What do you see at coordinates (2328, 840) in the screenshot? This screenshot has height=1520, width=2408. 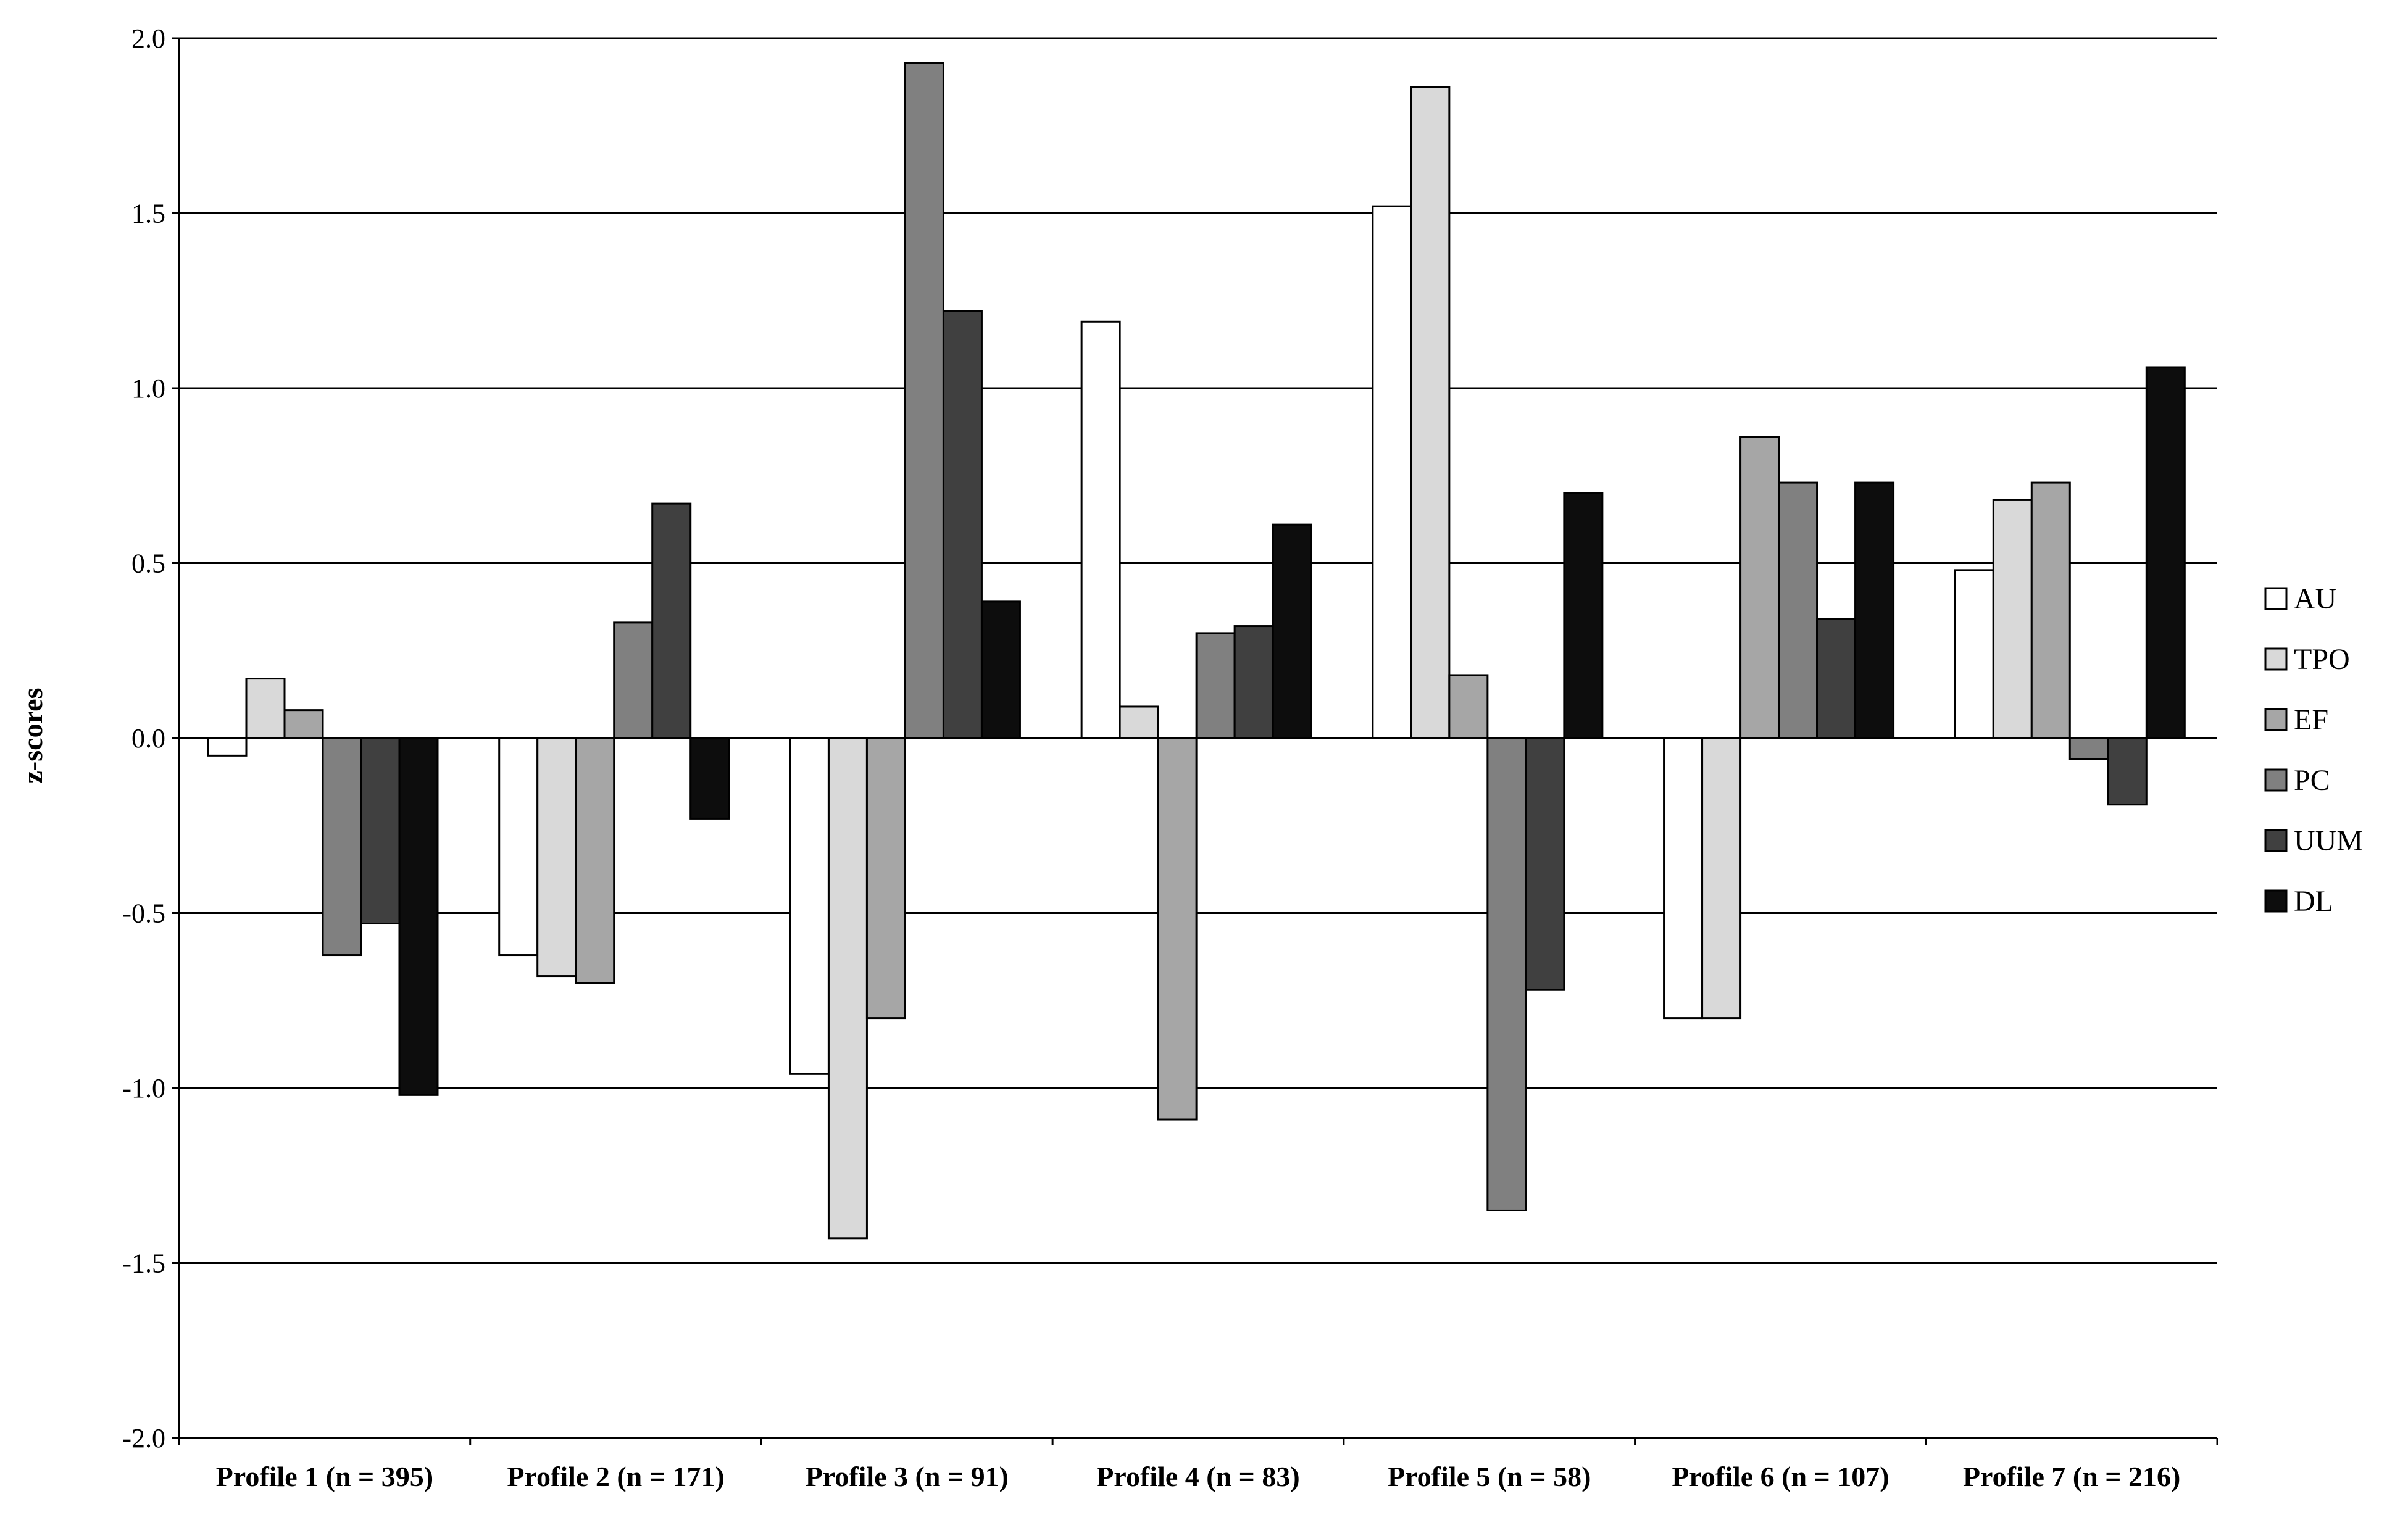 I see `legend-label-uum: UUM` at bounding box center [2328, 840].